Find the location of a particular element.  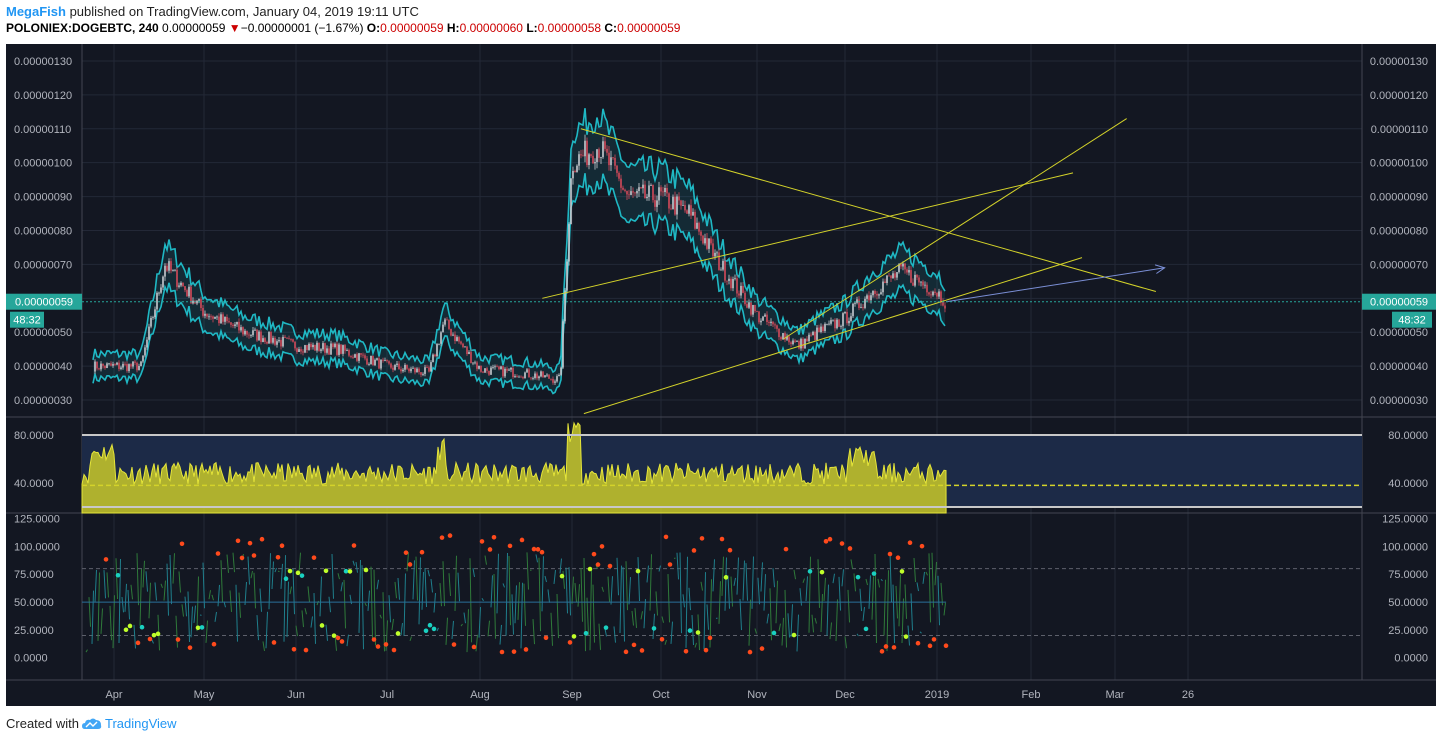

stoch-ytick-left: 50.0000 is located at coordinates (34, 603).